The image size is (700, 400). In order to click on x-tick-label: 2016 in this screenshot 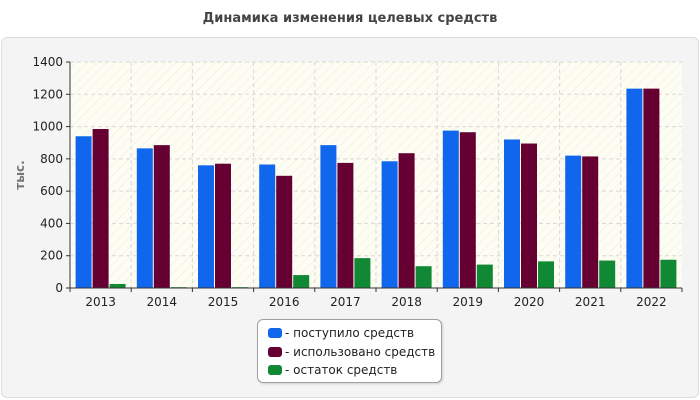, I will do `click(284, 302)`.